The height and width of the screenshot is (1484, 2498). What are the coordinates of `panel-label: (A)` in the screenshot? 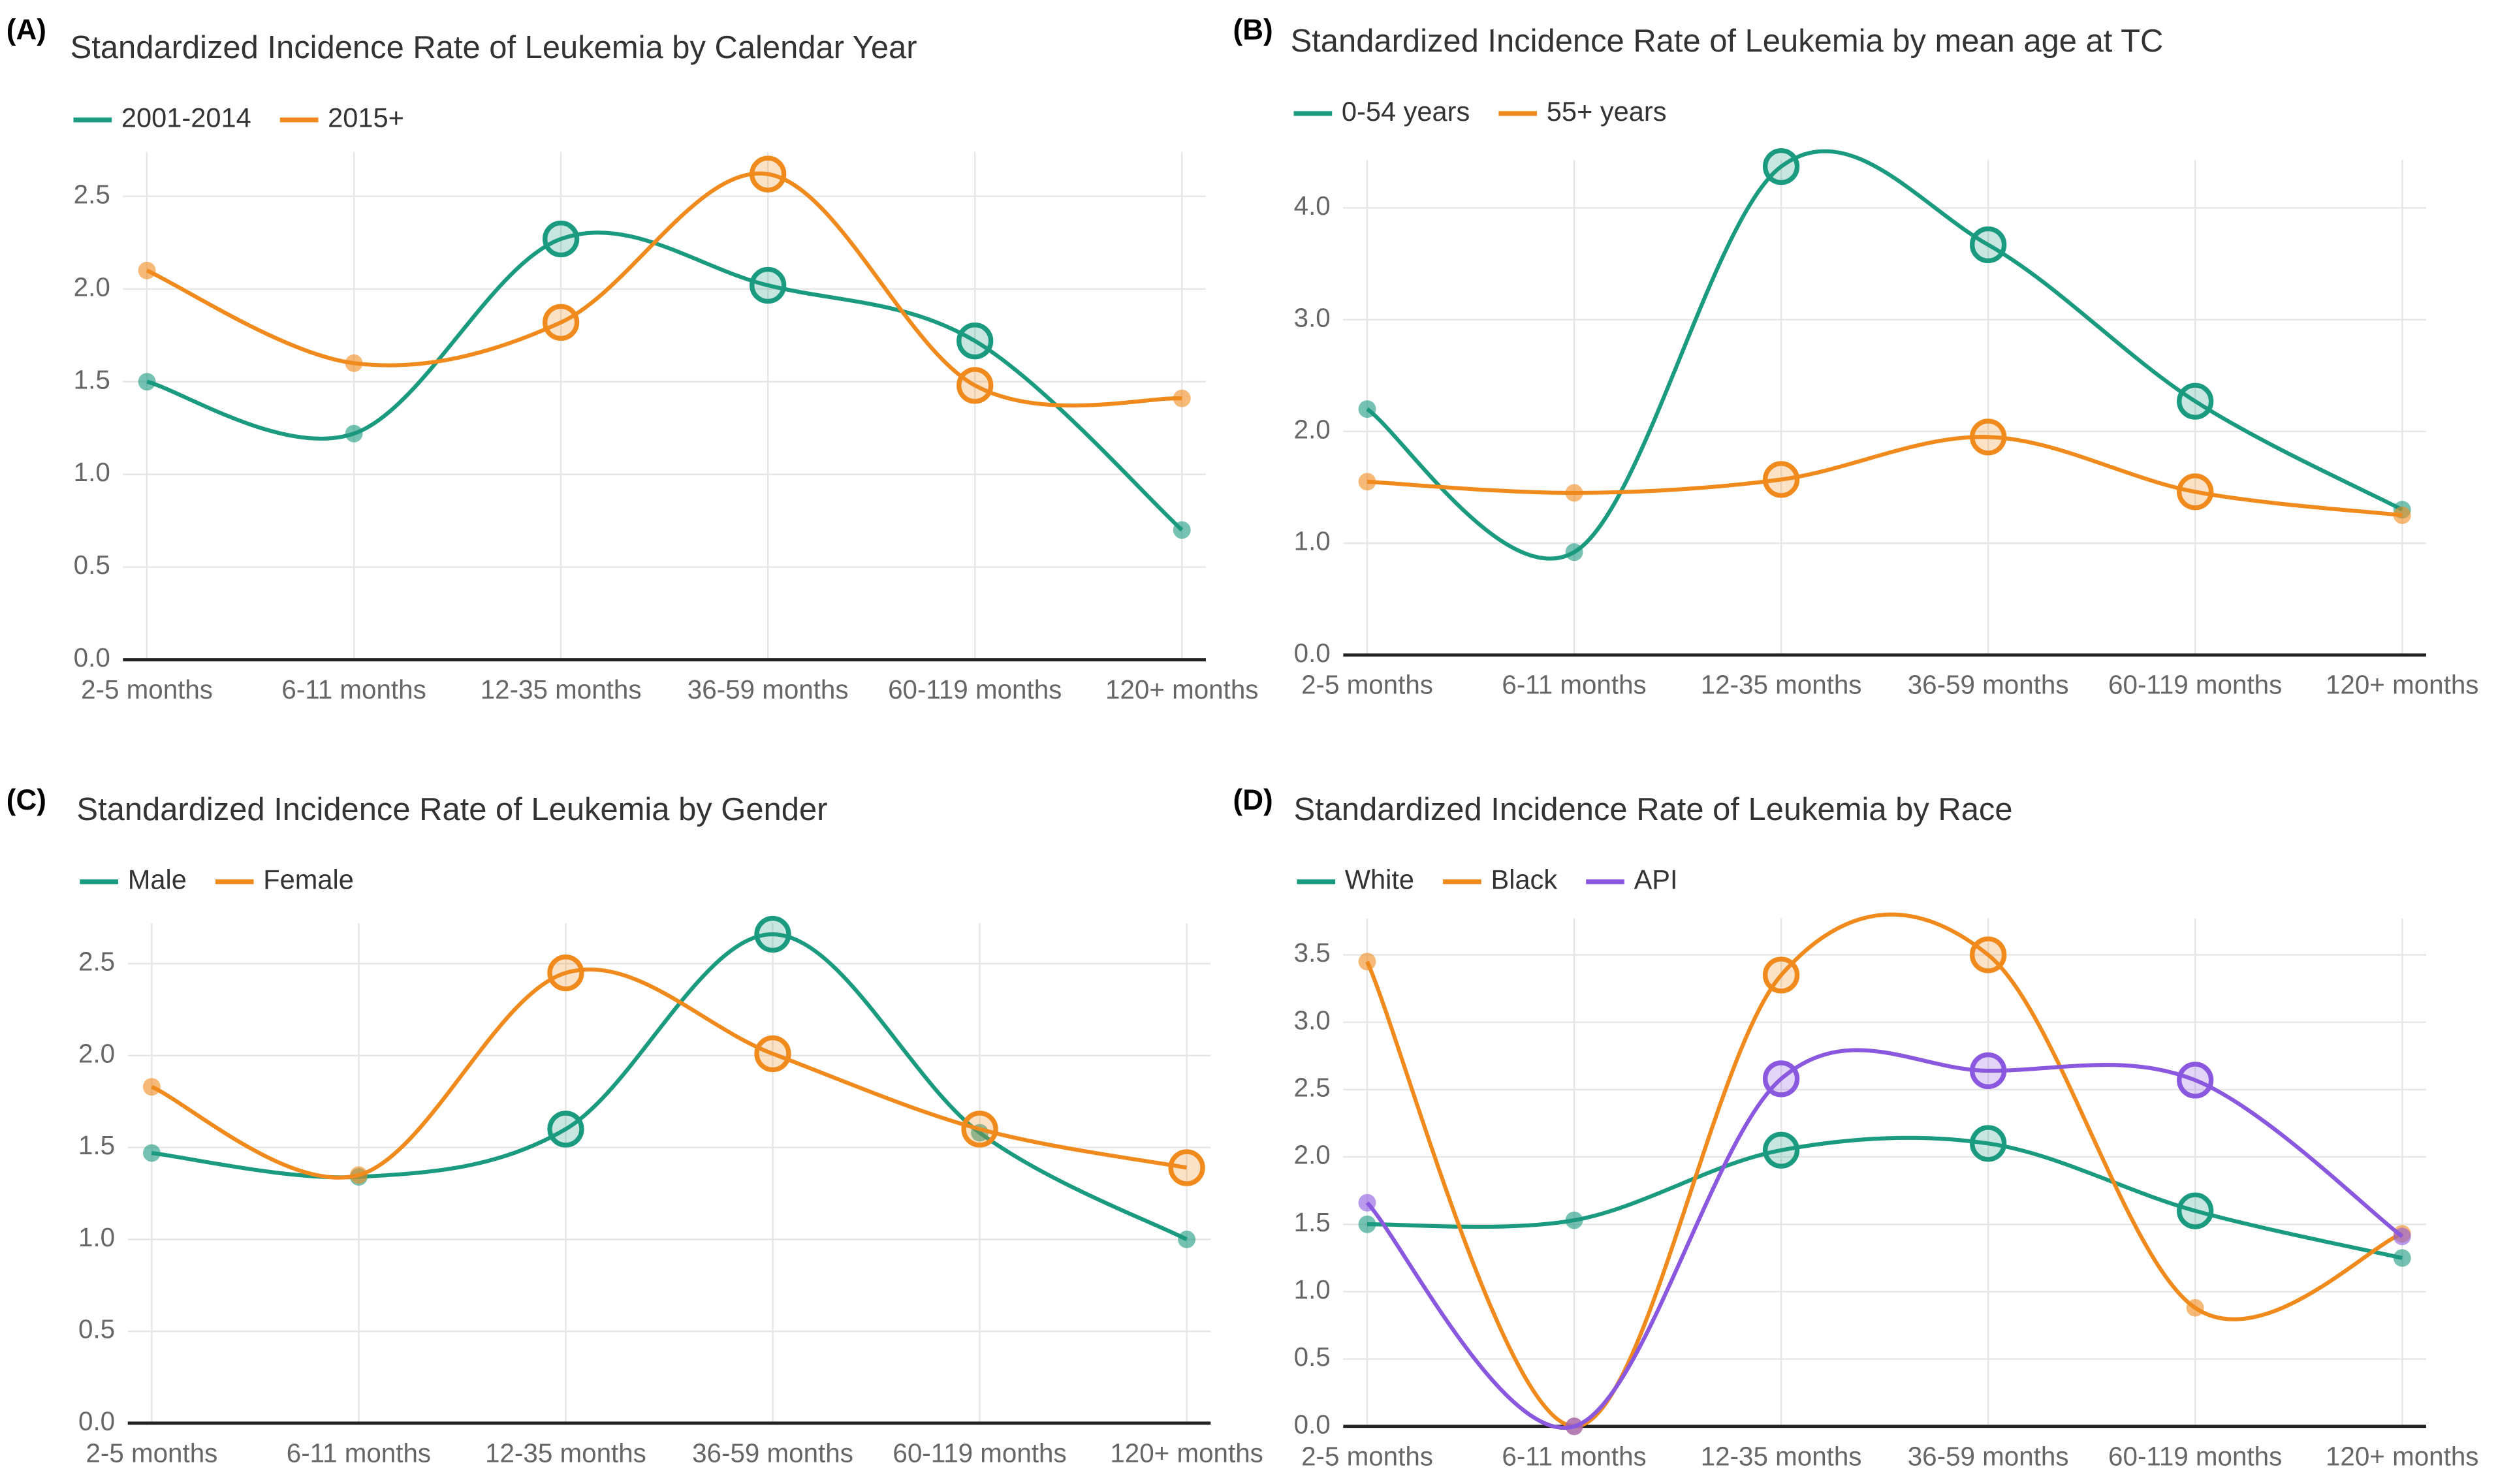 It's located at (26, 30).